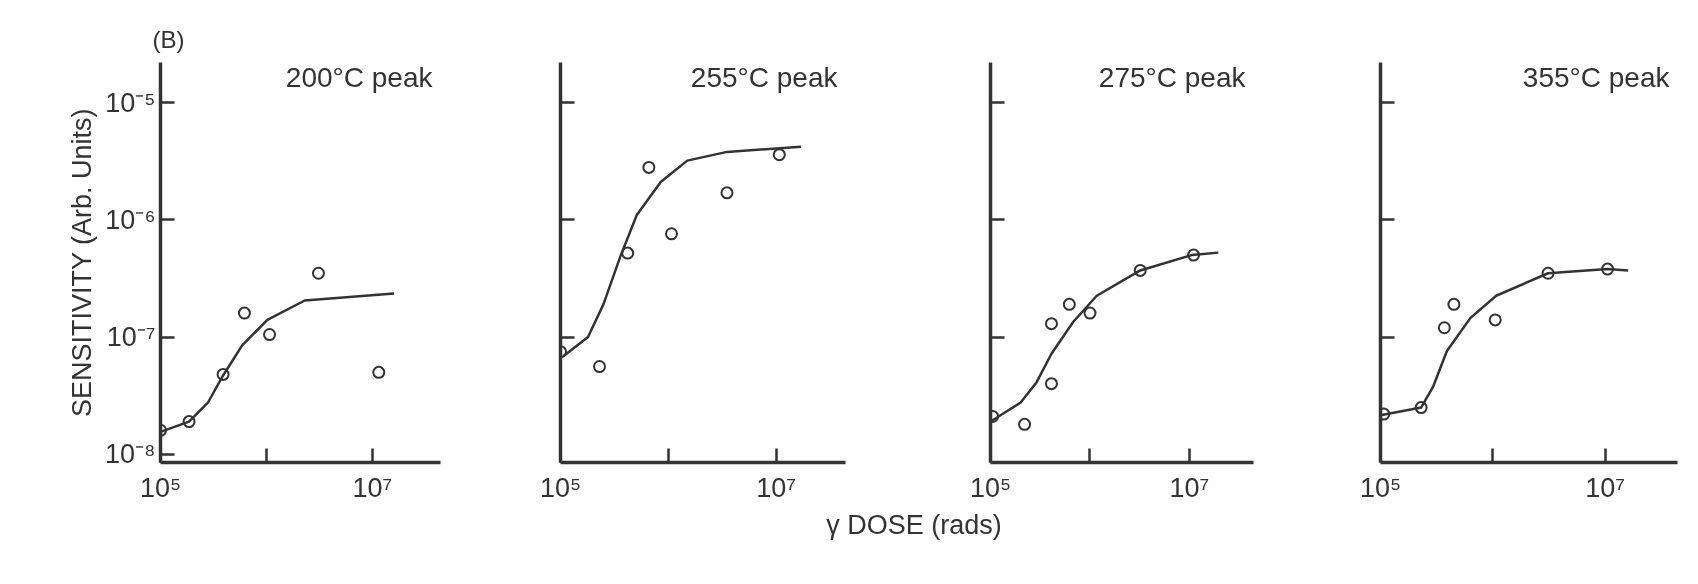  Describe the element at coordinates (914, 525) in the screenshot. I see `x-axis-title: γ DOSE (rads)` at that location.